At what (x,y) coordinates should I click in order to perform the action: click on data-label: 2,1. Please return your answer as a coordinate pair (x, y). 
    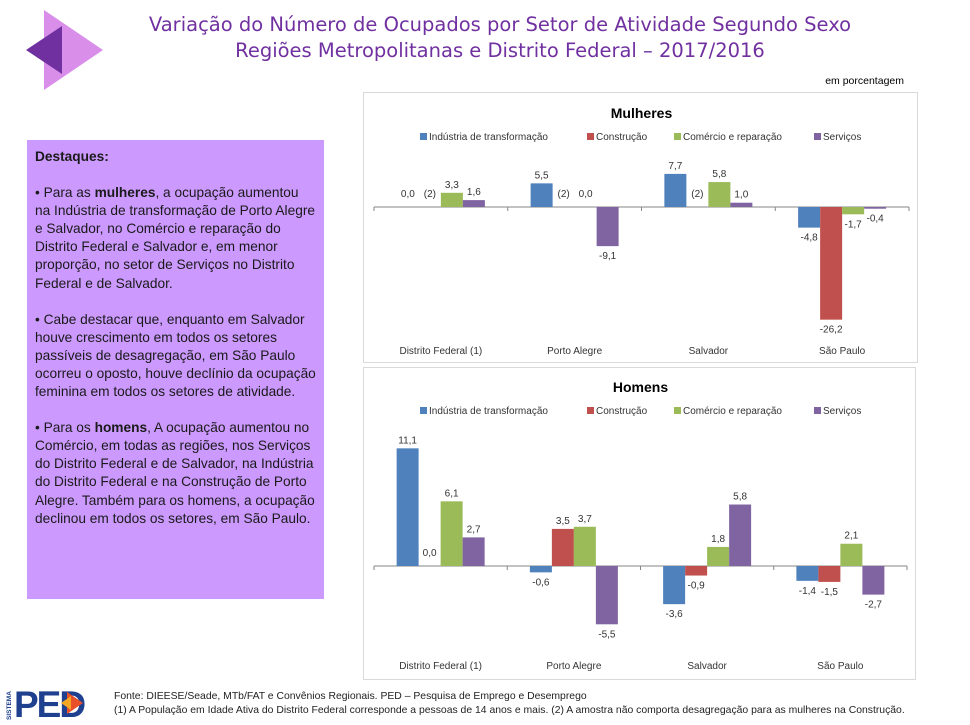
    Looking at the image, I should click on (851, 536).